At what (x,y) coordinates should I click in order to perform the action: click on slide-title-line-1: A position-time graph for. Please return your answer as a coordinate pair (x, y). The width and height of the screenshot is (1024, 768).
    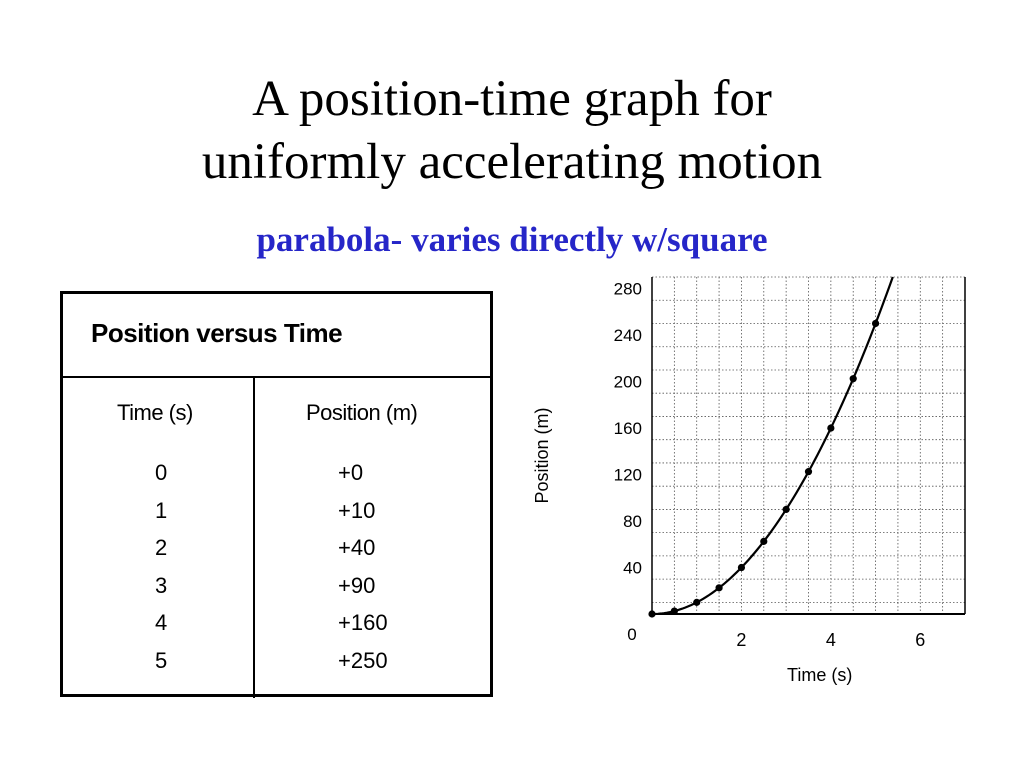
    Looking at the image, I should click on (512, 99).